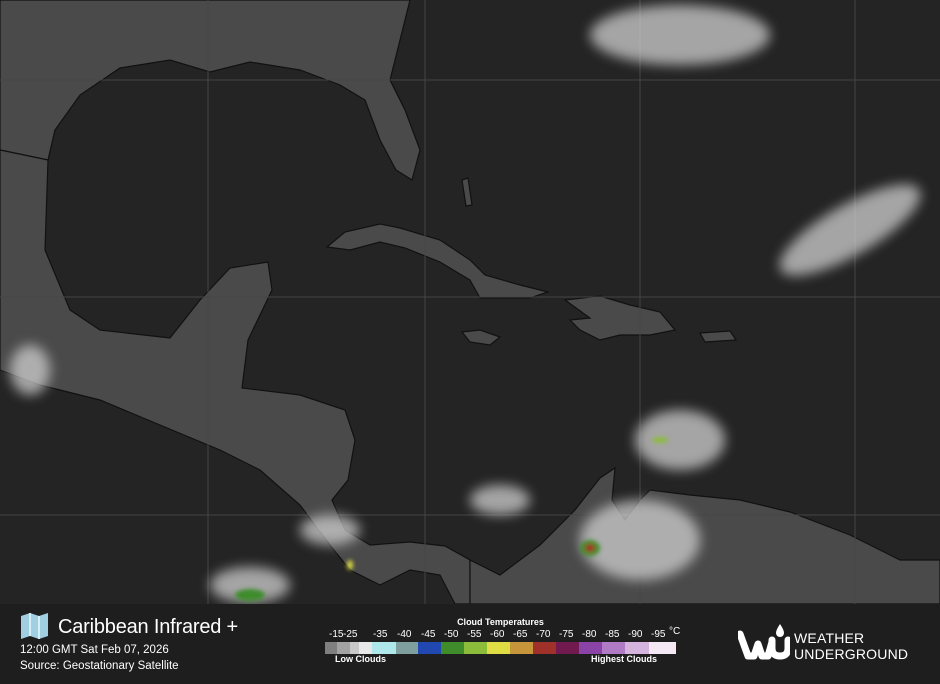 The image size is (940, 684). I want to click on legend-tick: -95, so click(658, 634).